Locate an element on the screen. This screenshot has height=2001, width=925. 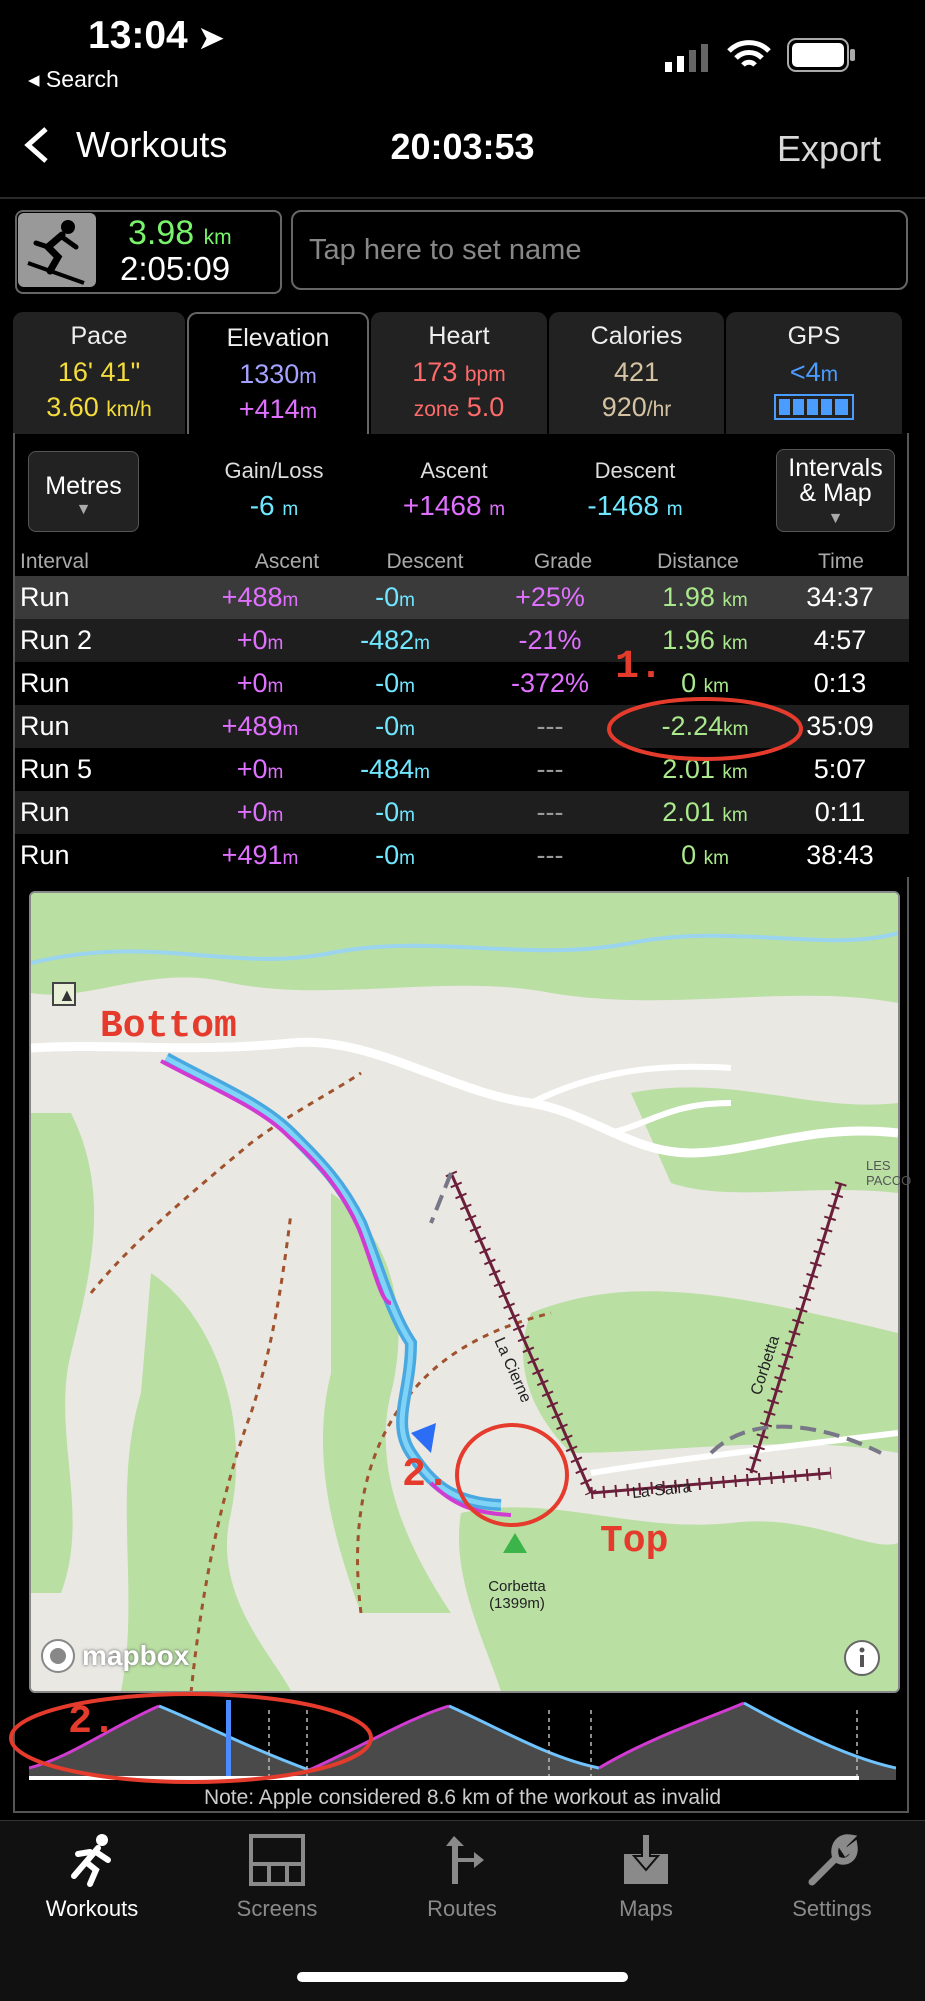
signal-icon is located at coordinates (689, 60).